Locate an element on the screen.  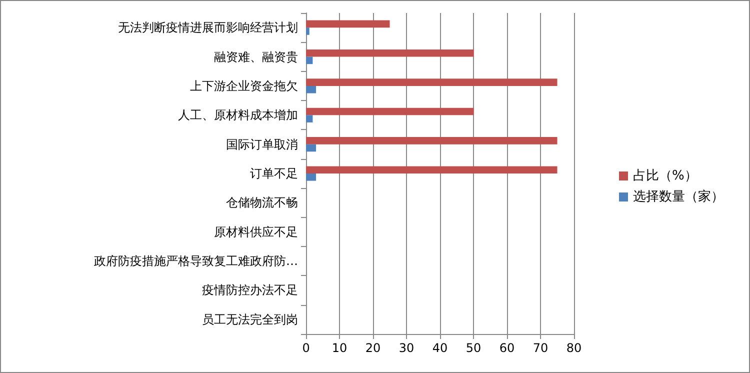
y-tick-label: 无法判断疫情进展而影响经营计划 is located at coordinates (208, 27).